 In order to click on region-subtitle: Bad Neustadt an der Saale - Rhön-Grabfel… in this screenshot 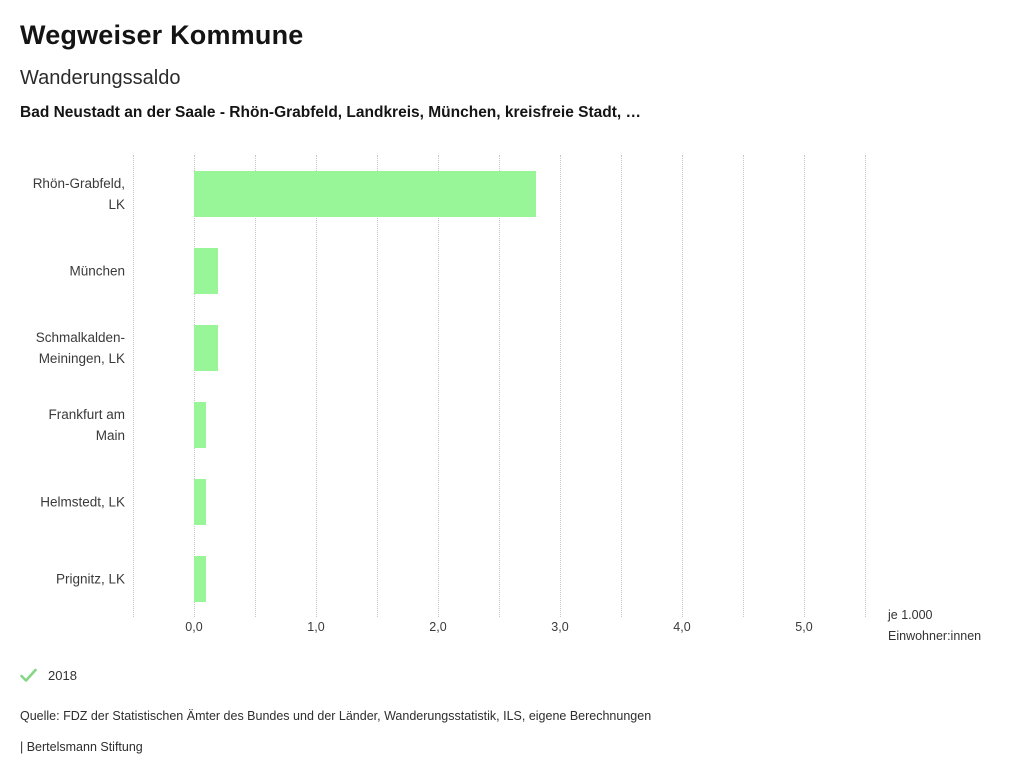, I will do `click(330, 112)`.